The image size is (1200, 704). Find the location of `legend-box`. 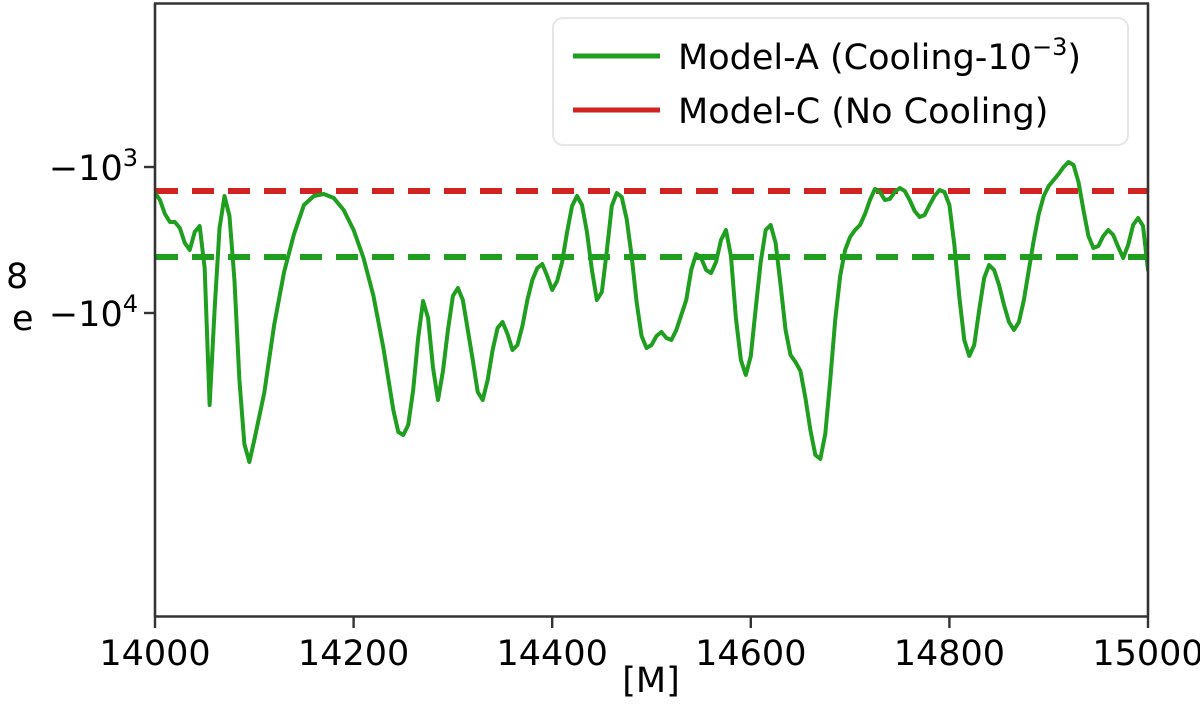

legend-box is located at coordinates (840, 81).